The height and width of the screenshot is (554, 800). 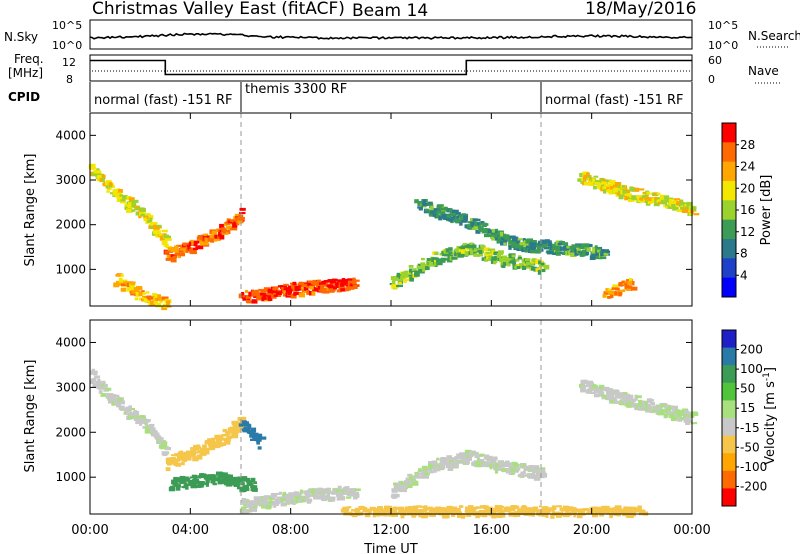 What do you see at coordinates (70, 180) in the screenshot?
I see `power-ytick-label: 3000` at bounding box center [70, 180].